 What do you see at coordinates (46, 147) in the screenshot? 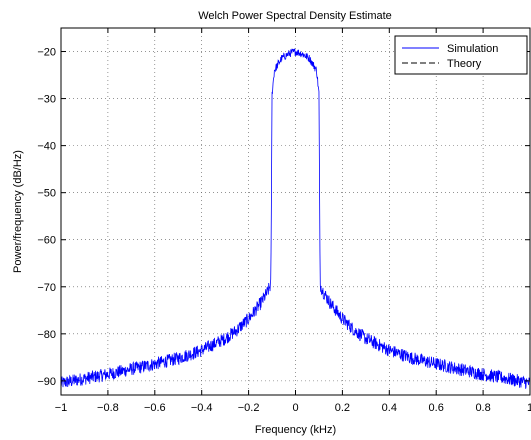
I see `y-tick-label: −40` at bounding box center [46, 147].